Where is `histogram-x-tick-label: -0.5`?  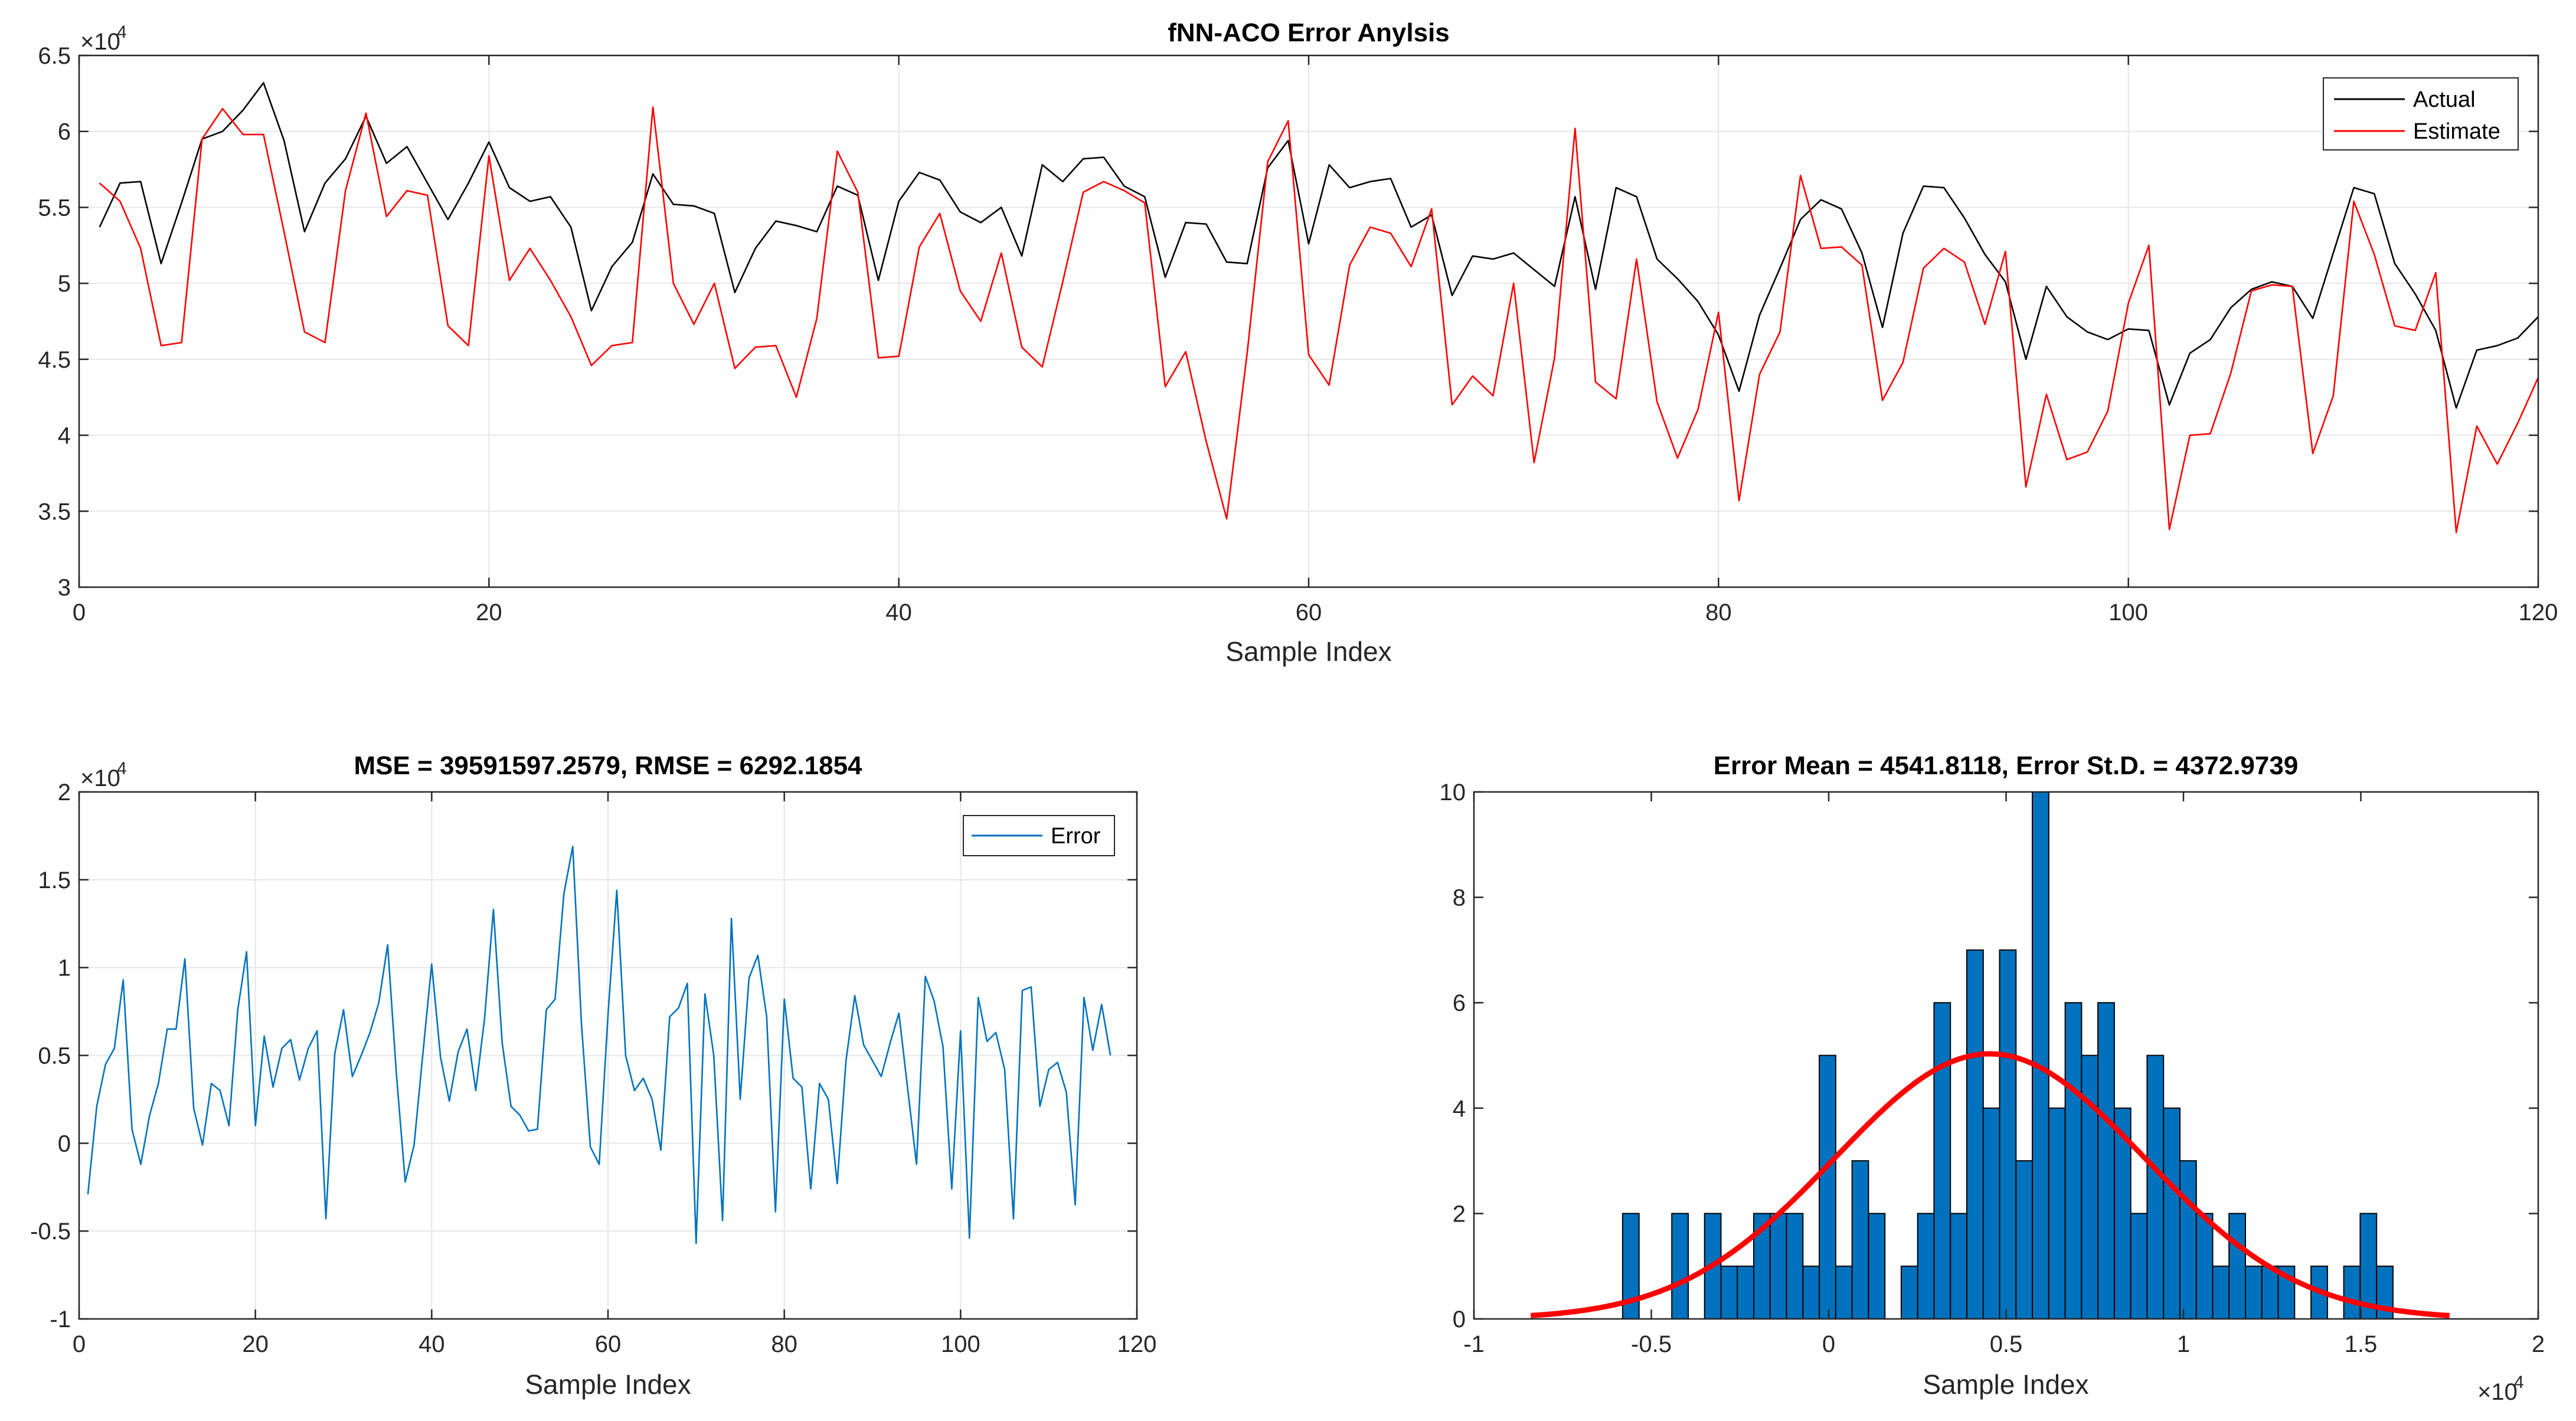 histogram-x-tick-label: -0.5 is located at coordinates (1651, 1344).